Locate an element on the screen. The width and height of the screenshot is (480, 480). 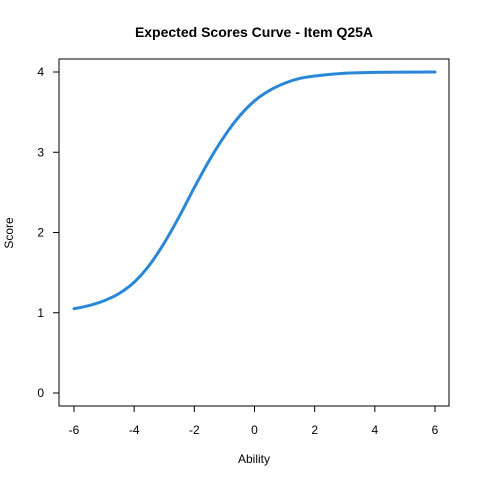
x-axis: -6 -4 -2 0 2 4 6 is located at coordinates (254, 421).